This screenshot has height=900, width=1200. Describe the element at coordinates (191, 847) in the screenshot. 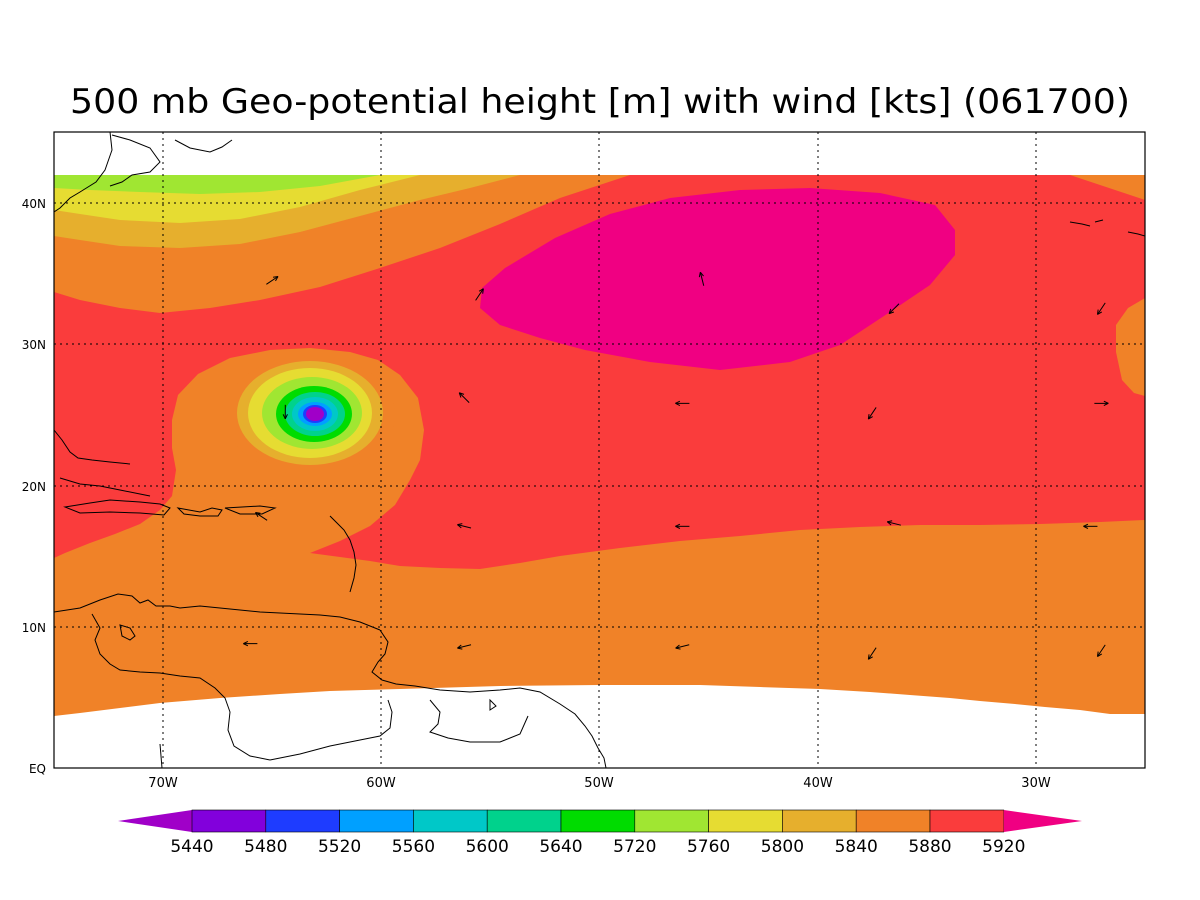

I see `colorbar-level-label: 5440` at that location.